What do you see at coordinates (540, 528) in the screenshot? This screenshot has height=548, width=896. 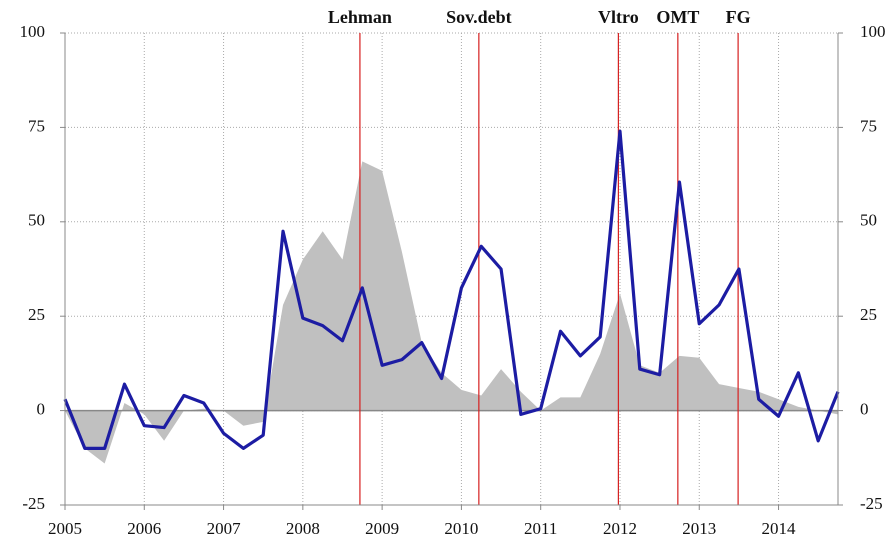 I see `x-tick-label: 2011` at bounding box center [540, 528].